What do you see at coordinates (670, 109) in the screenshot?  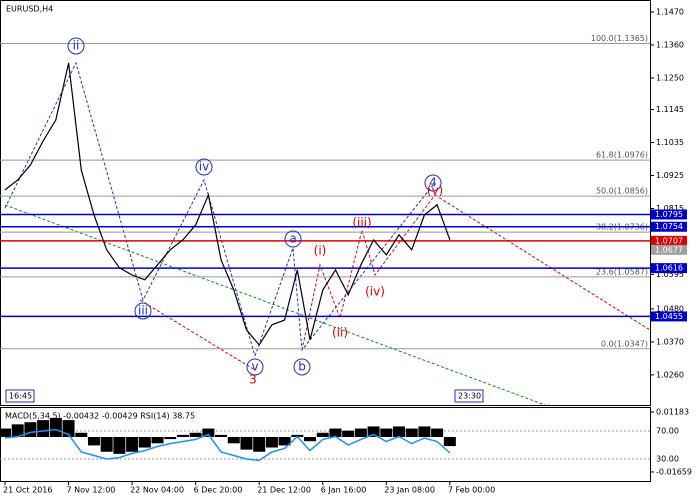 I see `y-tick-label: 1.1145` at bounding box center [670, 109].